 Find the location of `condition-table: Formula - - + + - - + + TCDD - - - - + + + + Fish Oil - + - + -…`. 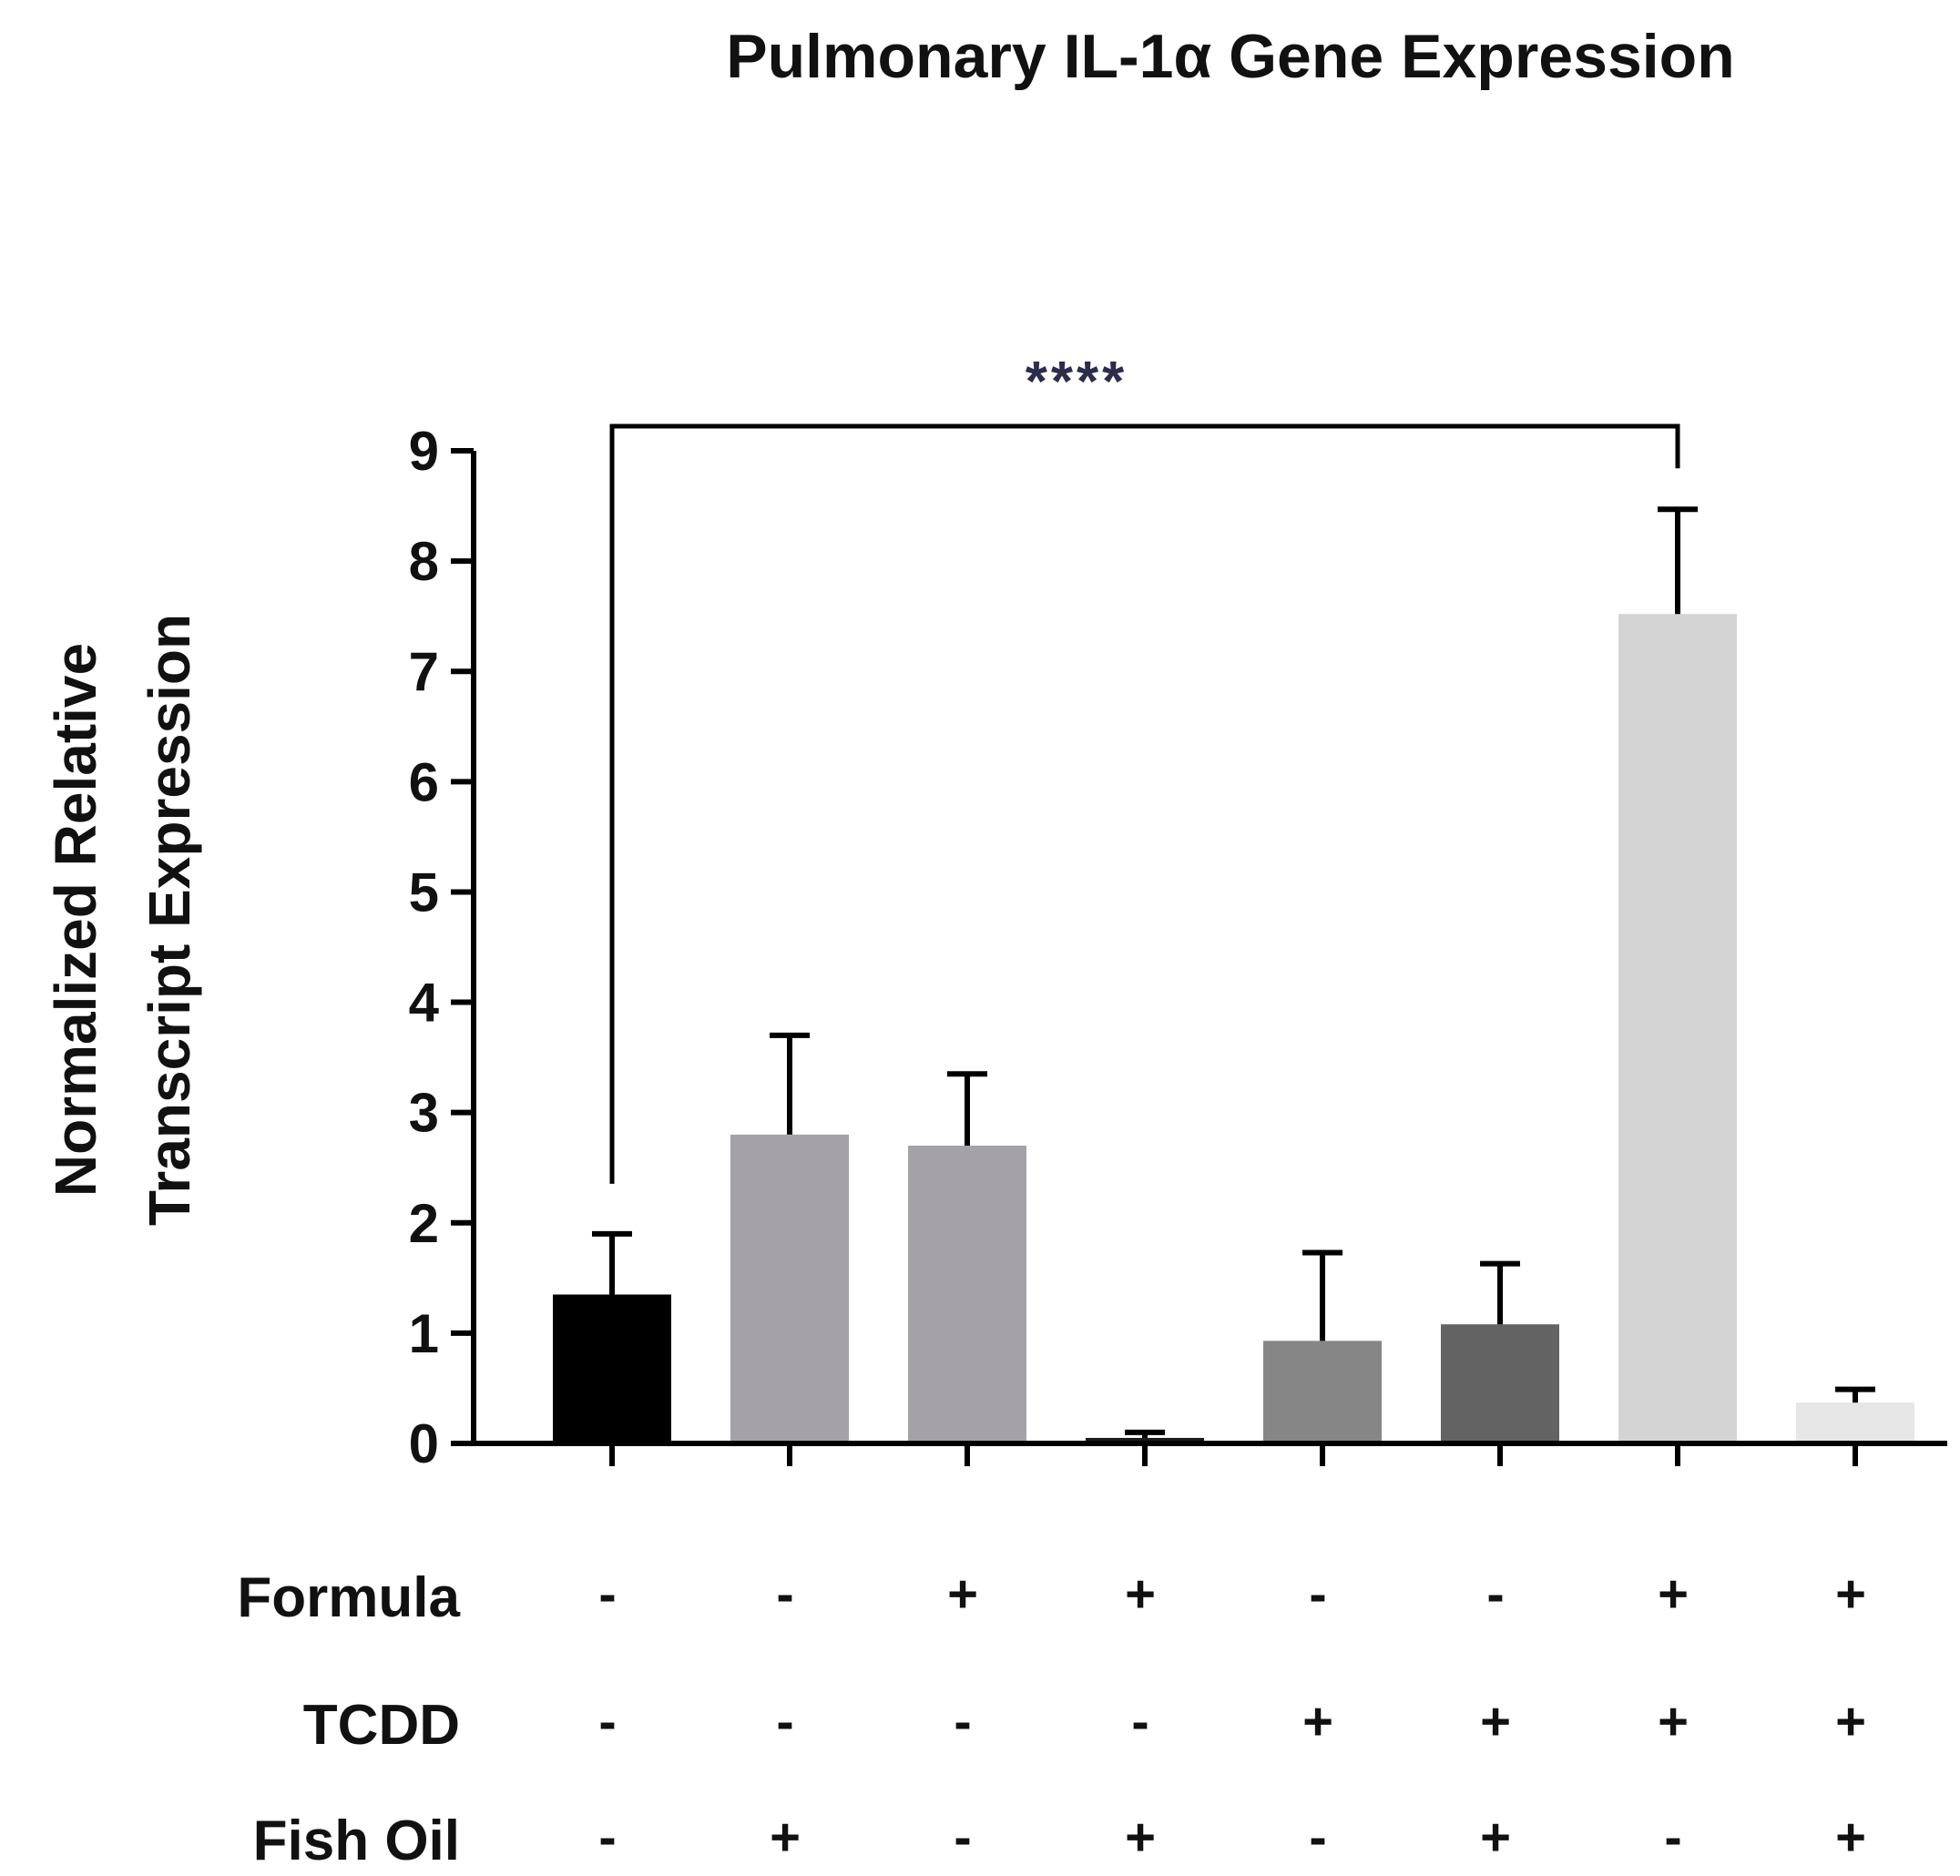

condition-table: Formula - - + + - - + + TCDD - - - - + + + + Fish Oil - + - + -… is located at coordinates (1052, 1718).